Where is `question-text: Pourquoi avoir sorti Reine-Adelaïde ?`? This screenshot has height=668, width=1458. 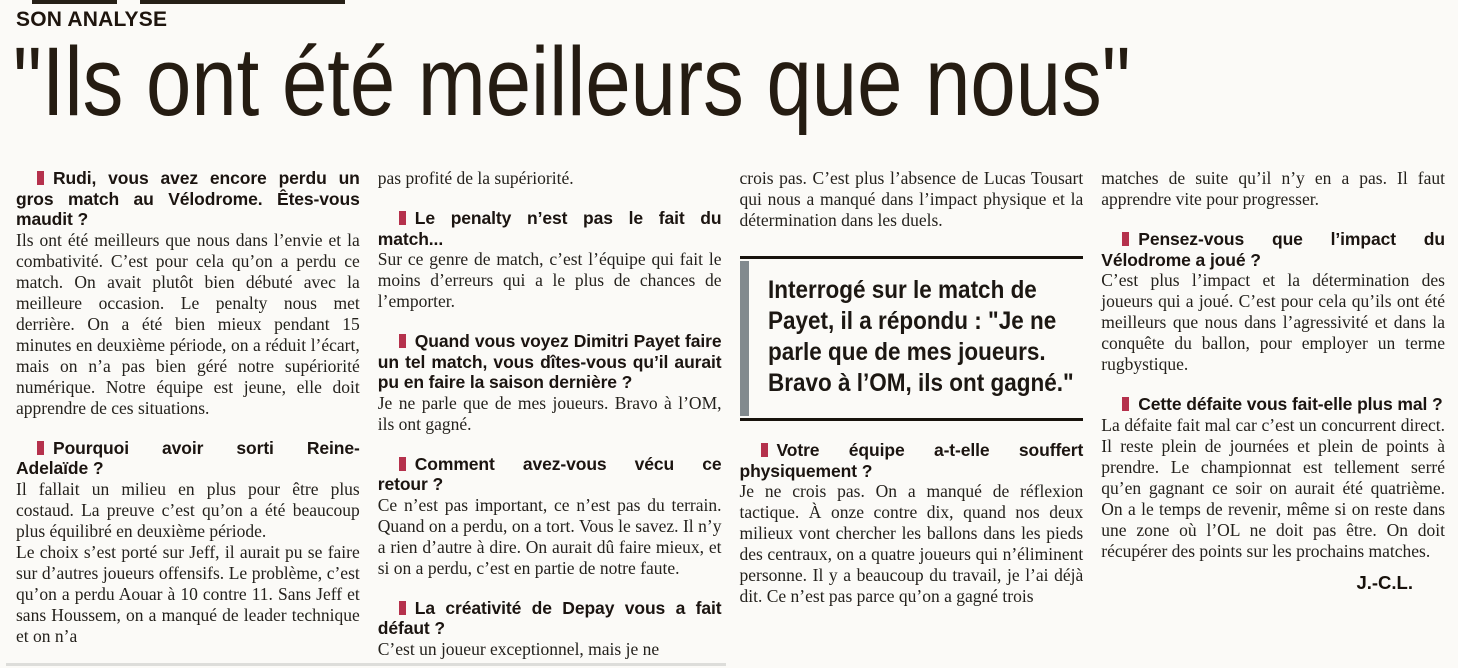
question-text: Pourquoi avoir sorti Reine-Adelaïde ? is located at coordinates (188, 458).